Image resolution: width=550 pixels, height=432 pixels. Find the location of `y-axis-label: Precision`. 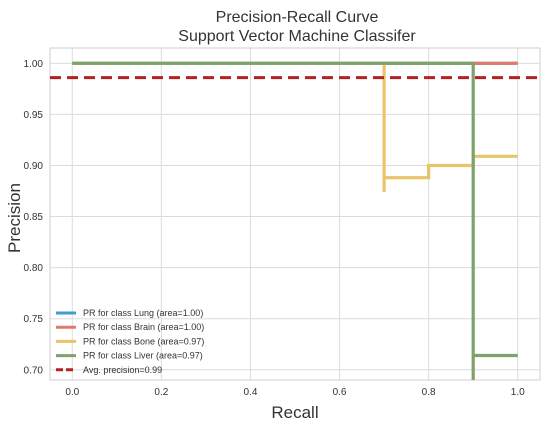

y-axis-label: Precision is located at coordinates (14, 218).